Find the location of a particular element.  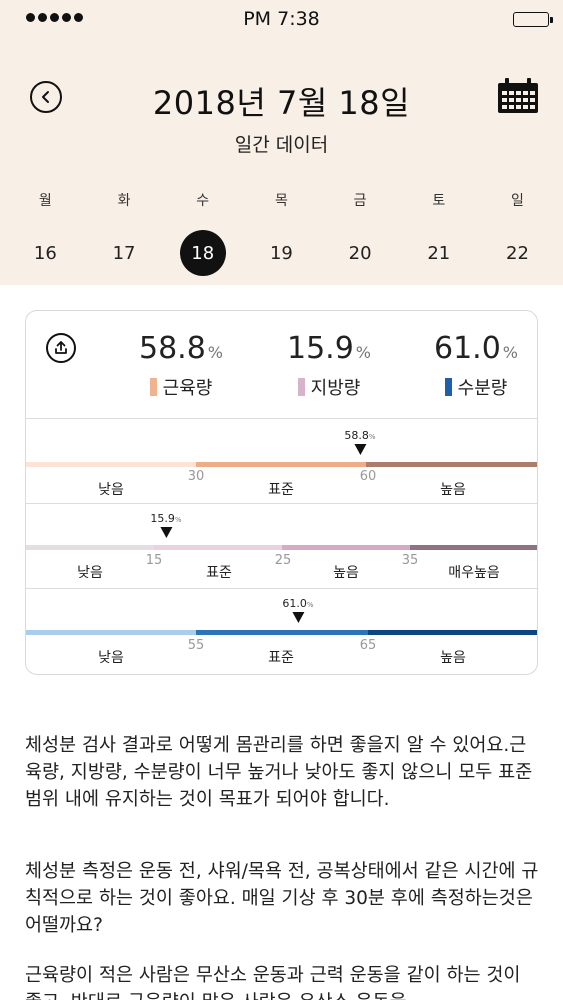

muscle-tick: 60 is located at coordinates (368, 476).